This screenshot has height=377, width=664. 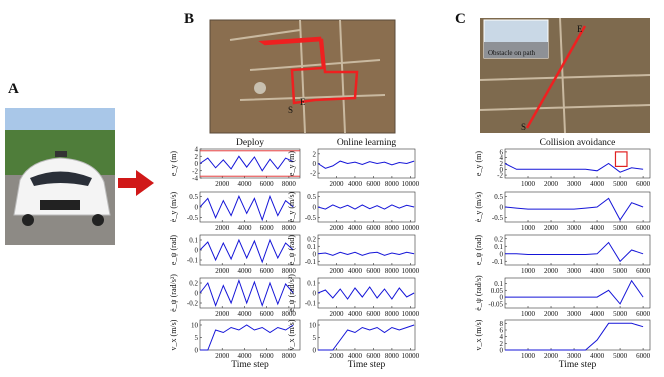 What do you see at coordinates (528, 184) in the screenshot?
I see `x-tick-label: 1000` at bounding box center [528, 184].